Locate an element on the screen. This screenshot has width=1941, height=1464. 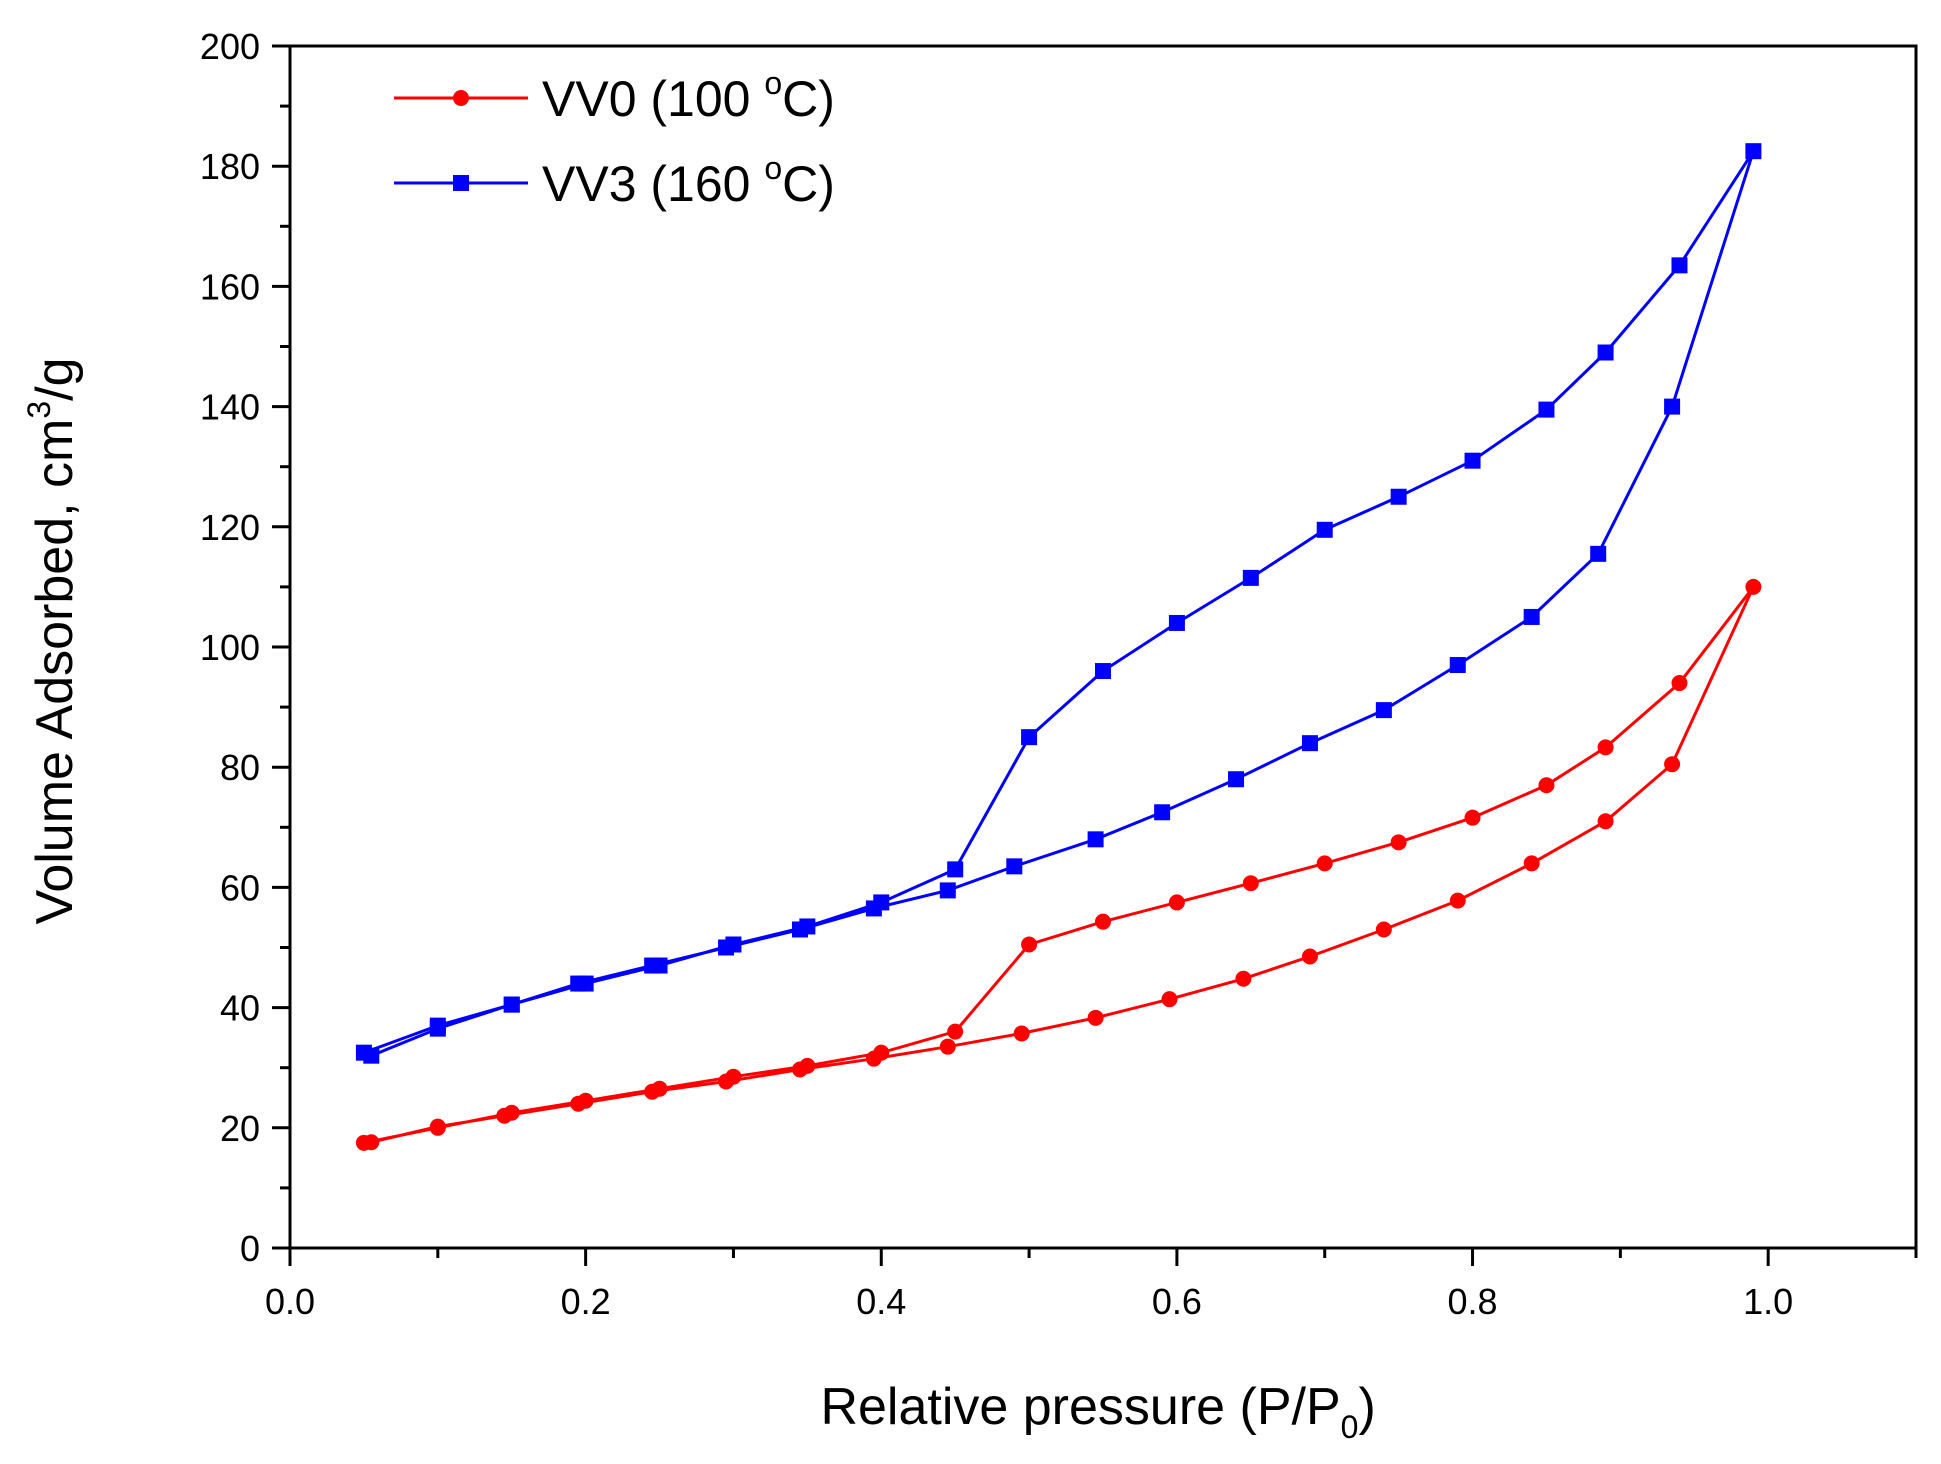
x-tick-label: 0.8 is located at coordinates (1473, 1301).